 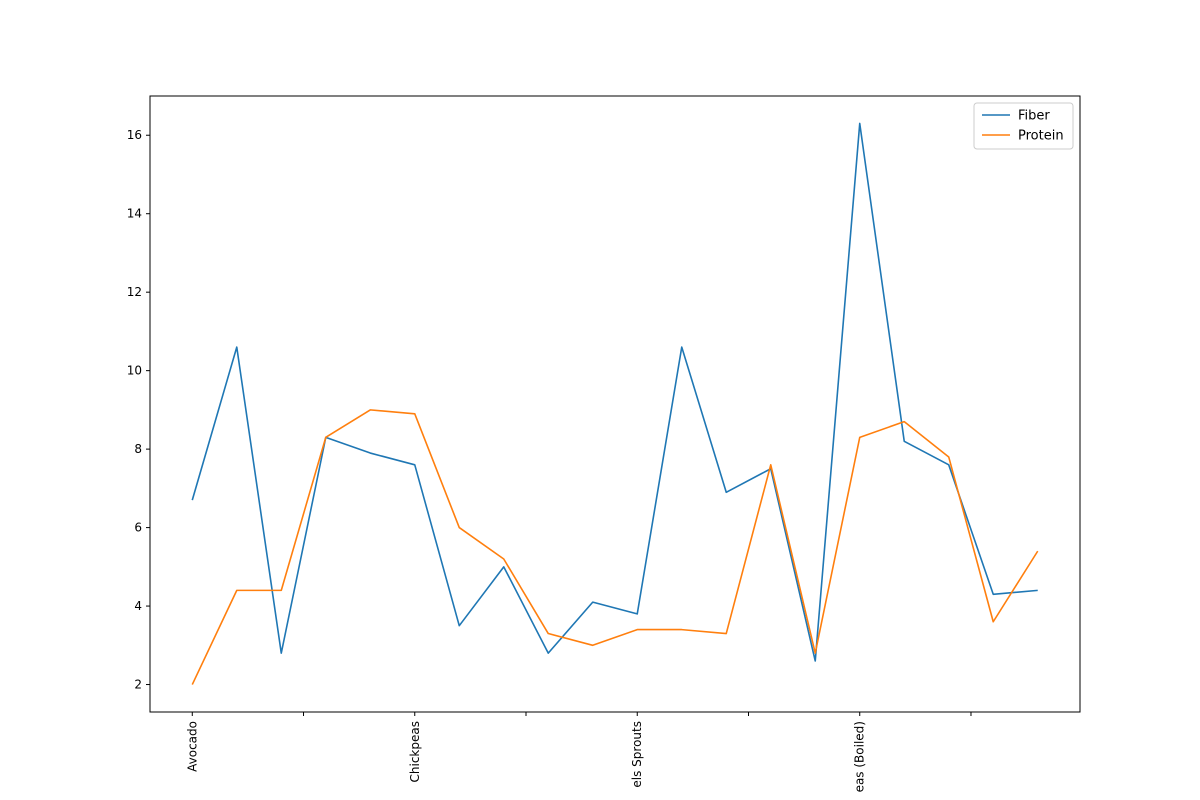 What do you see at coordinates (192, 746) in the screenshot?
I see `x-tick-label-0: Avocado` at bounding box center [192, 746].